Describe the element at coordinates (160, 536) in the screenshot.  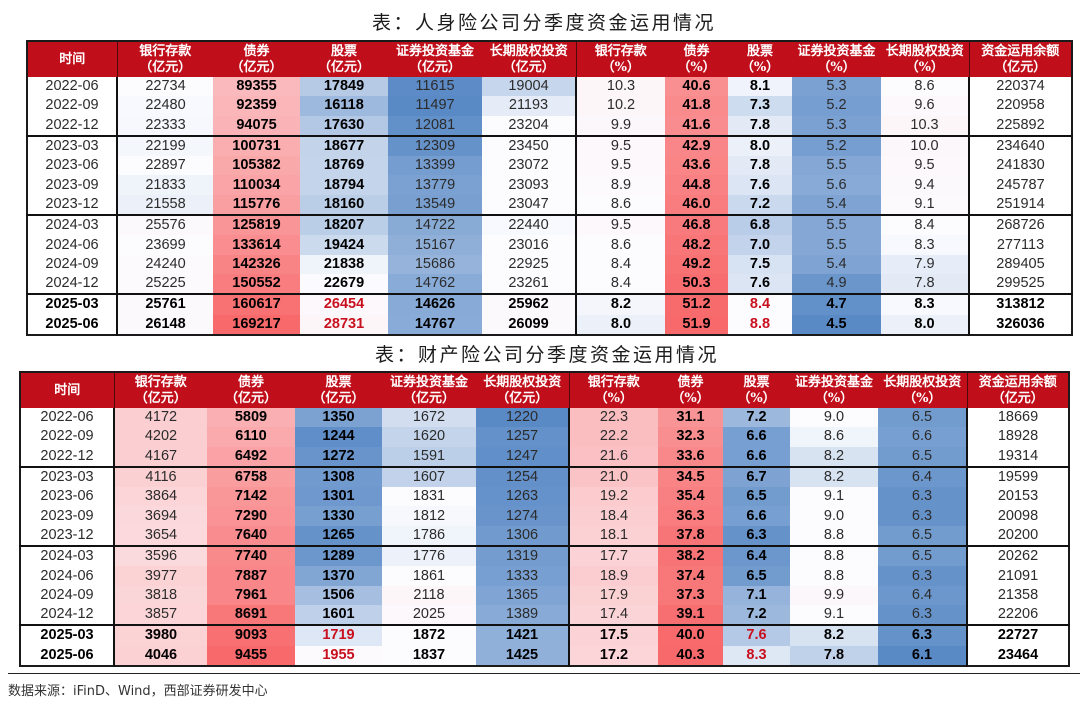
I see `bank-deposits-amount-cell: 3654` at that location.